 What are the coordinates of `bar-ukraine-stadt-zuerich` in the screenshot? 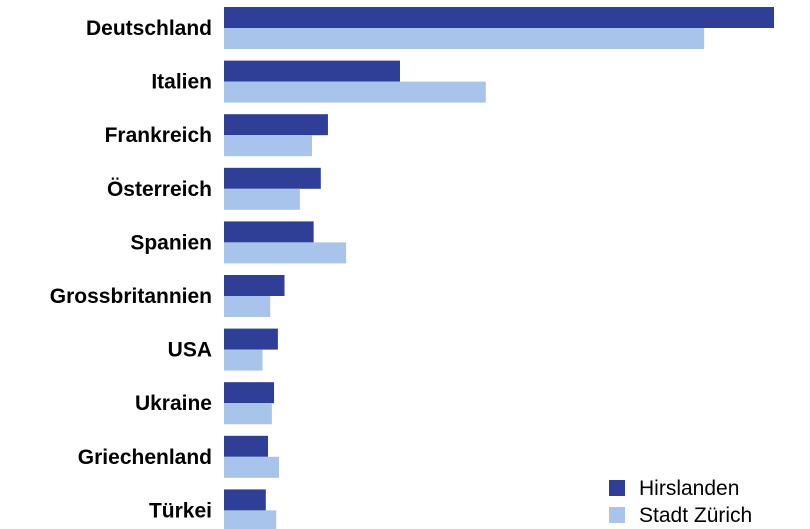 It's located at (248, 414).